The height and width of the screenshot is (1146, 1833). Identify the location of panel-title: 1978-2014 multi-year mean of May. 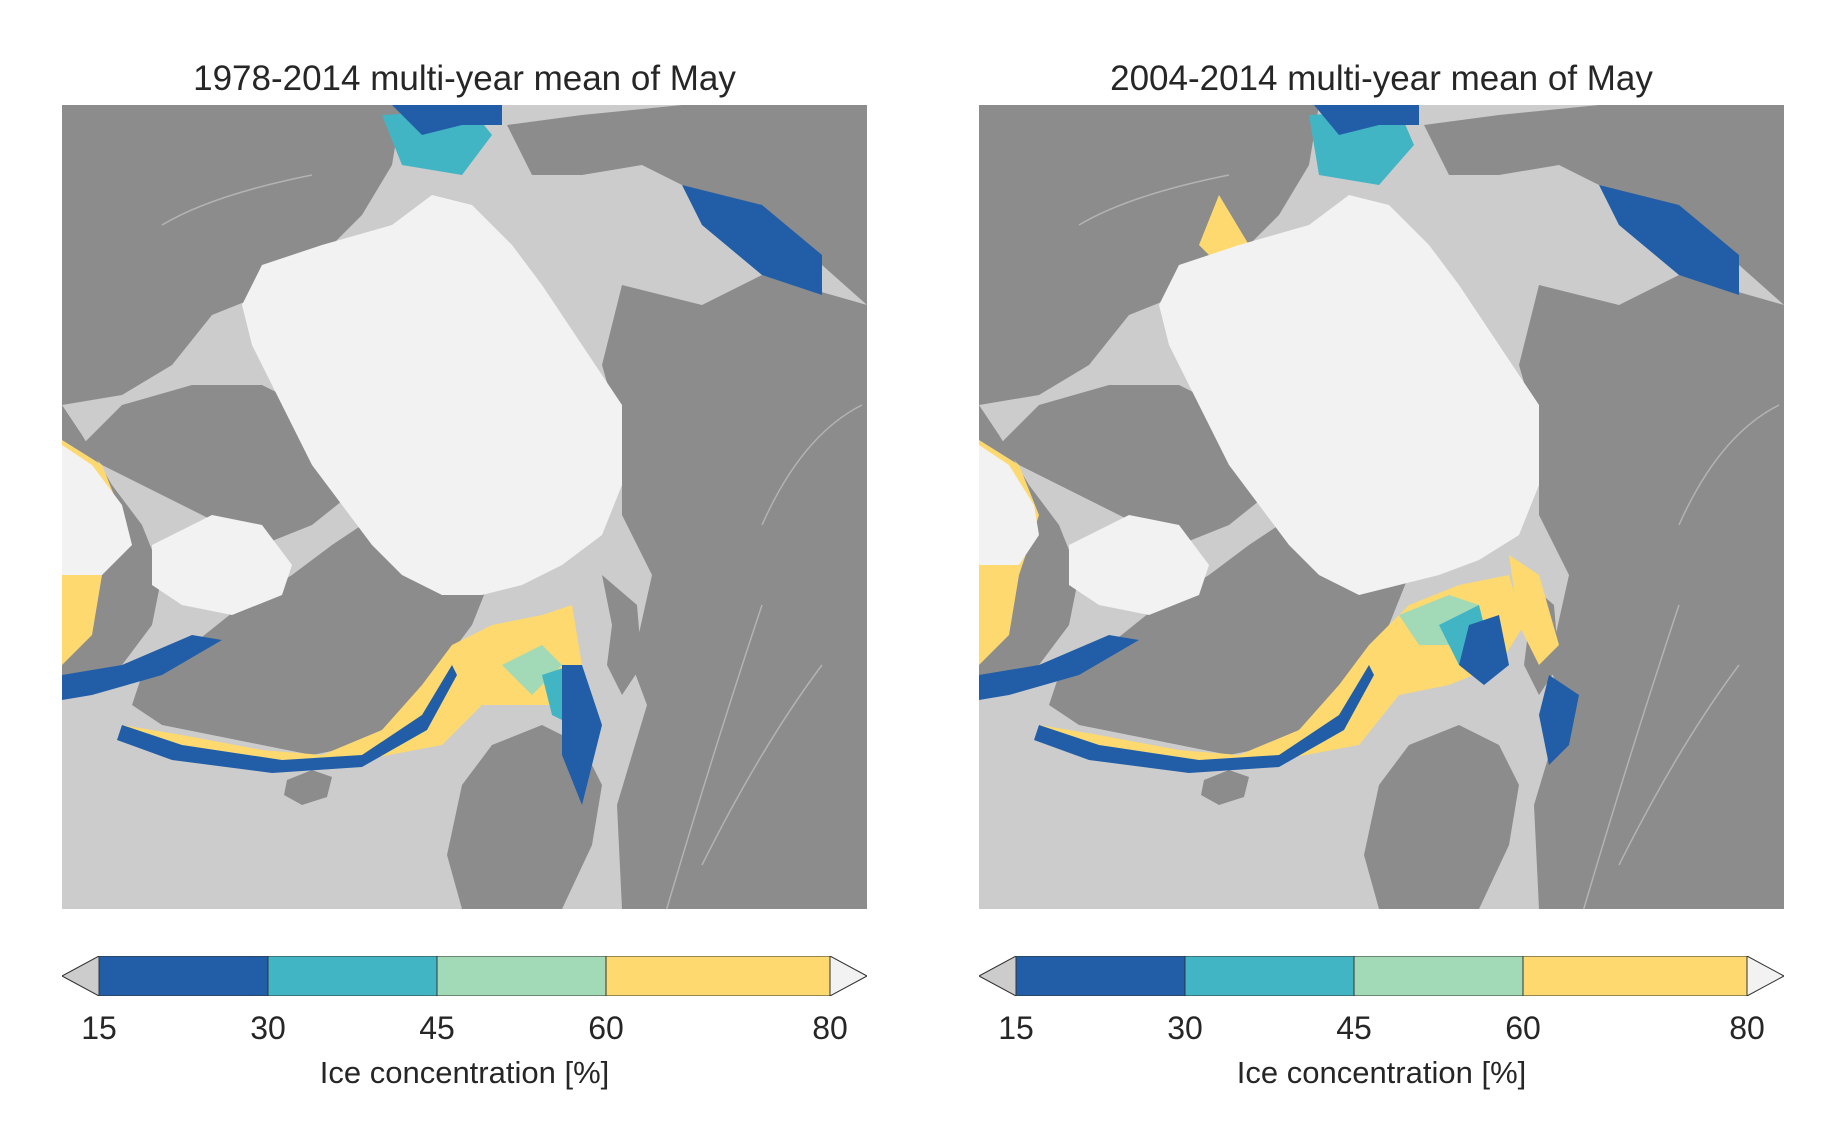
(464, 78).